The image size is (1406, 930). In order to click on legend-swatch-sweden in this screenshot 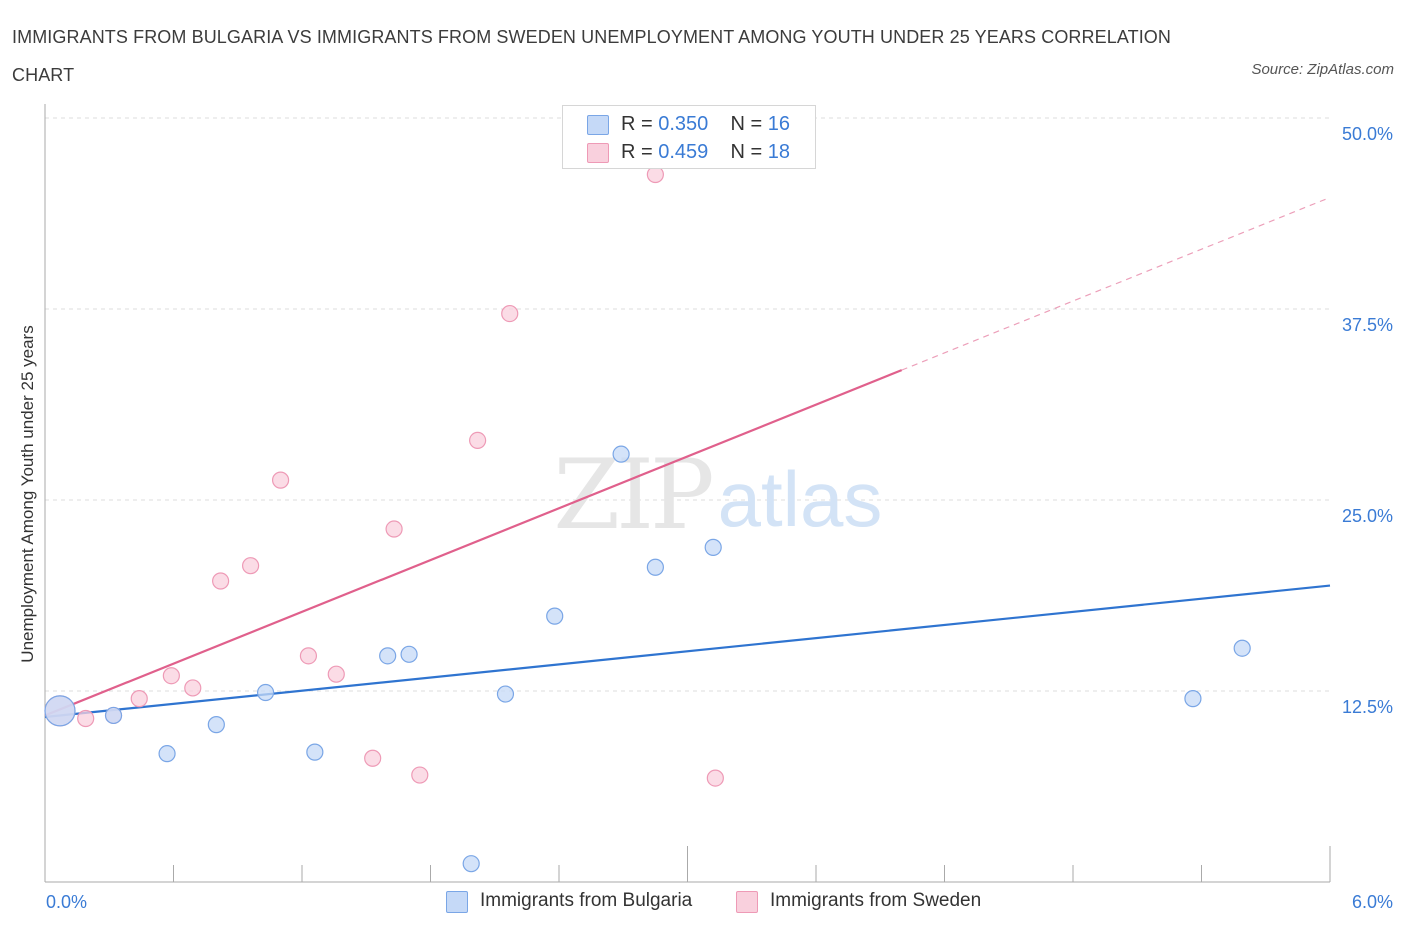, I will do `click(598, 153)`.